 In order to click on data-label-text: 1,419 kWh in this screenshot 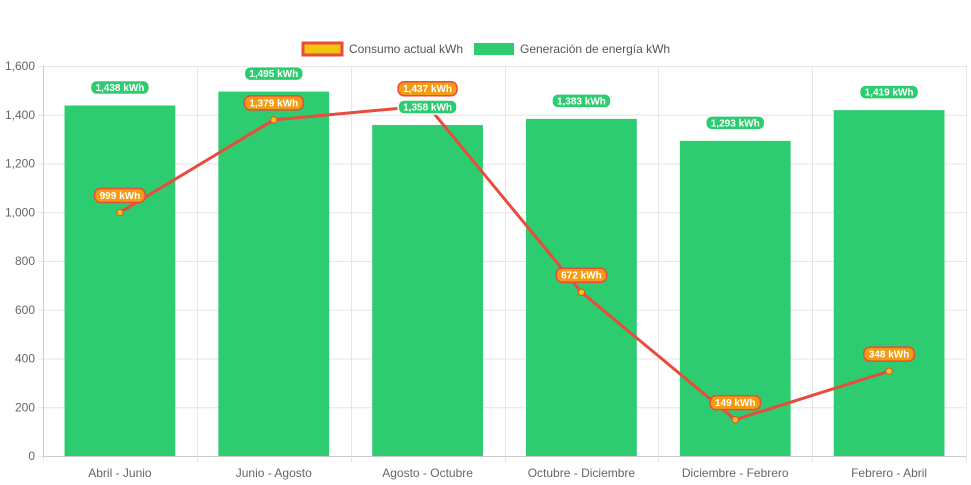, I will do `click(889, 93)`.